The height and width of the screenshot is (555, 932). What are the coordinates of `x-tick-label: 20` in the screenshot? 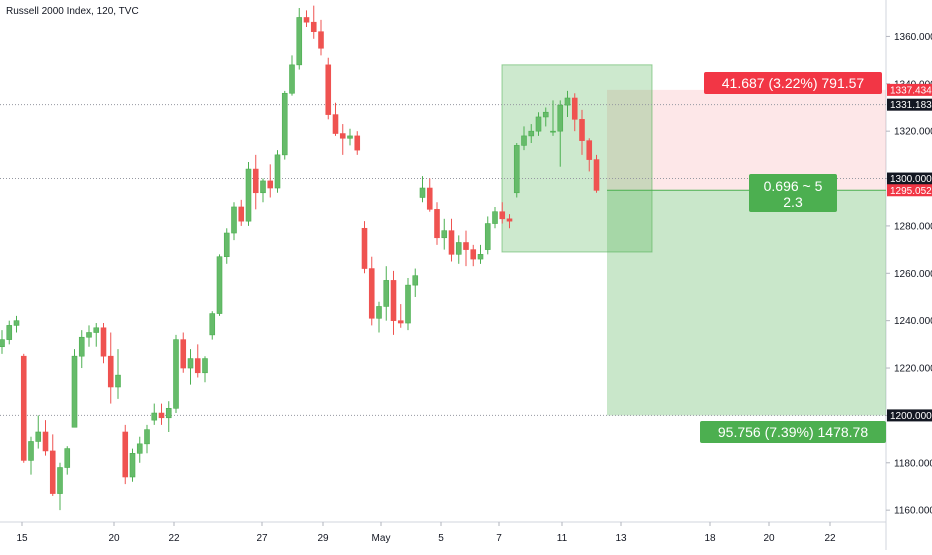 It's located at (114, 538).